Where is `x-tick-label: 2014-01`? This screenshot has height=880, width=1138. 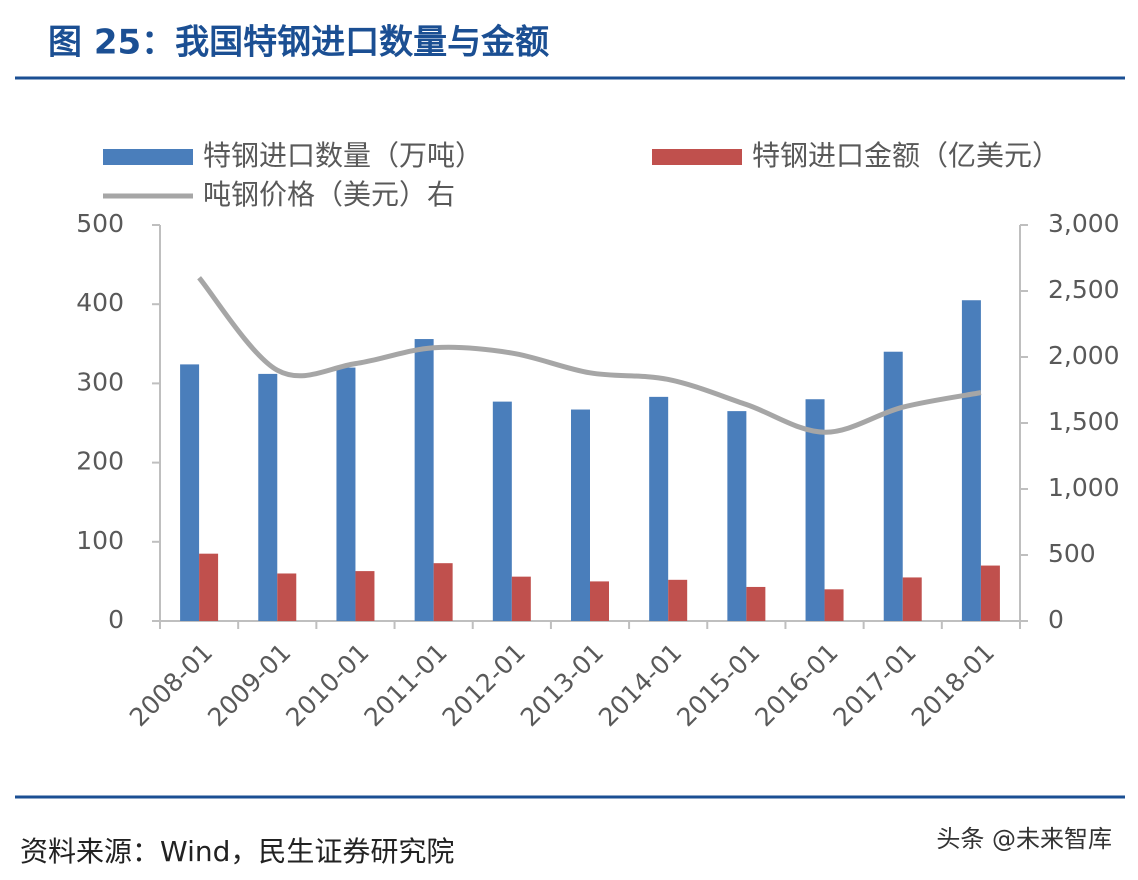
x-tick-label: 2014-01 is located at coordinates (640, 685).